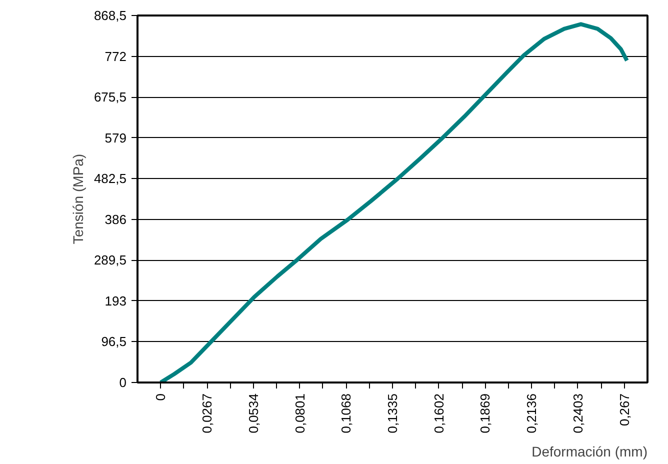 This screenshot has width=668, height=464. I want to click on x-tick-label: 0,1068, so click(346, 413).